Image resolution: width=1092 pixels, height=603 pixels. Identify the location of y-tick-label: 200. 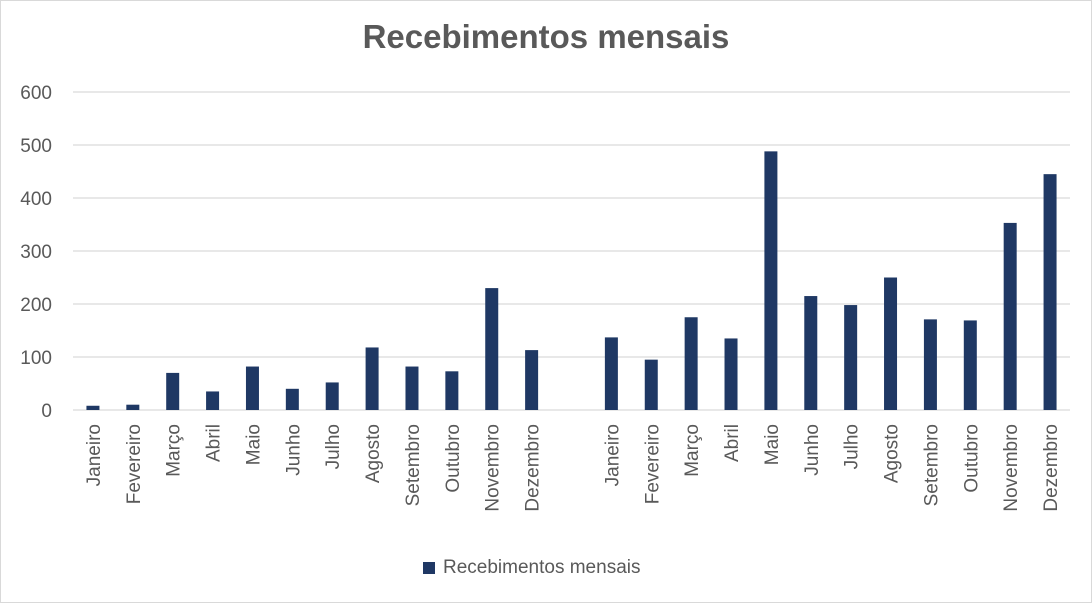
(36, 305).